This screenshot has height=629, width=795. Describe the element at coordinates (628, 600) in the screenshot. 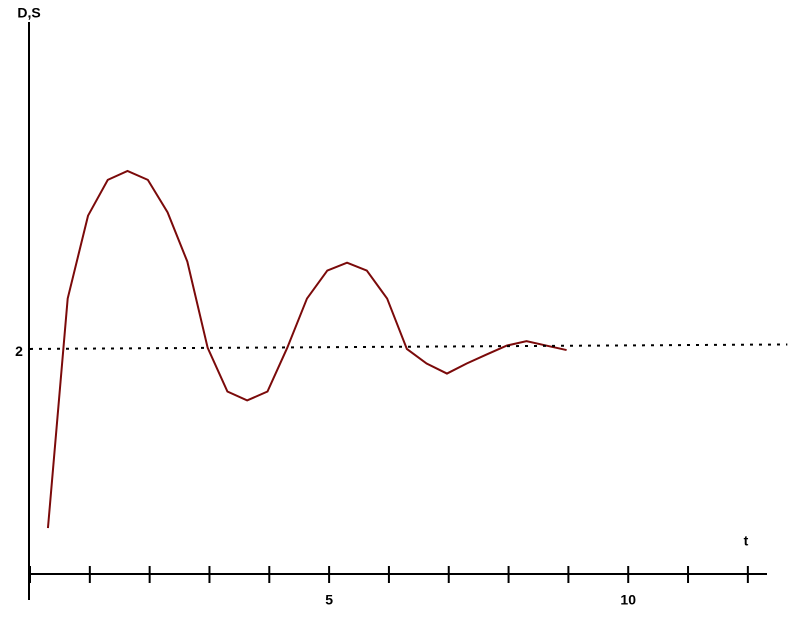

I see `x-tick-label: 10` at that location.